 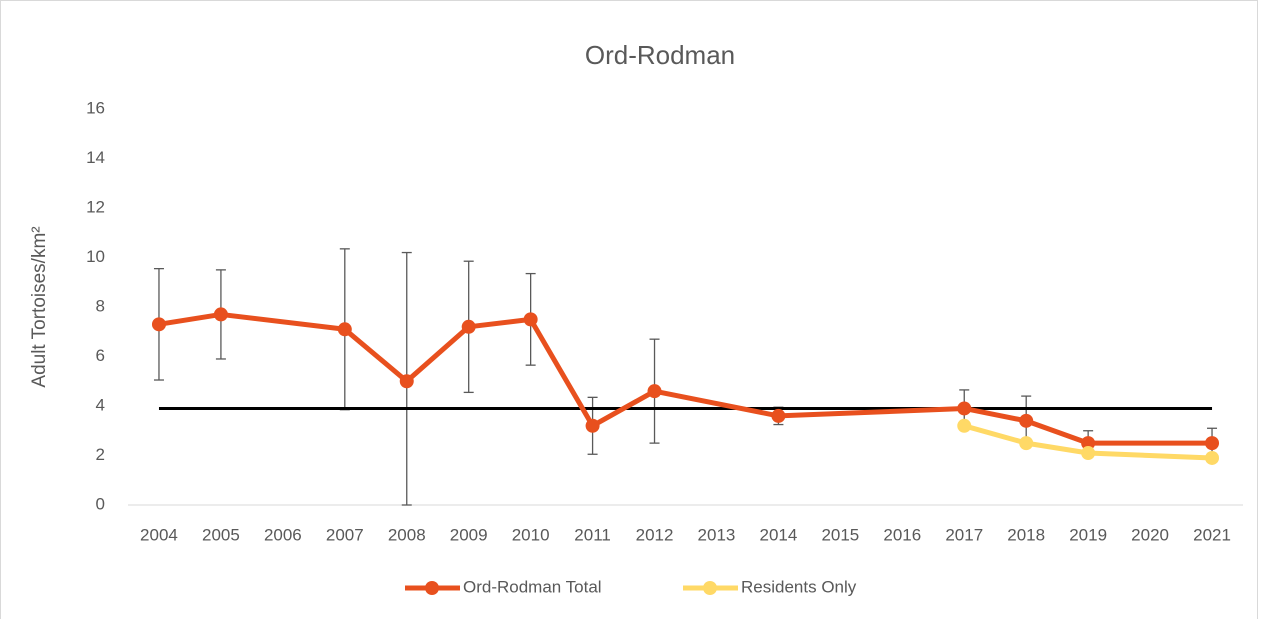 What do you see at coordinates (469, 534) in the screenshot?
I see `x-tick-label: 2009` at bounding box center [469, 534].